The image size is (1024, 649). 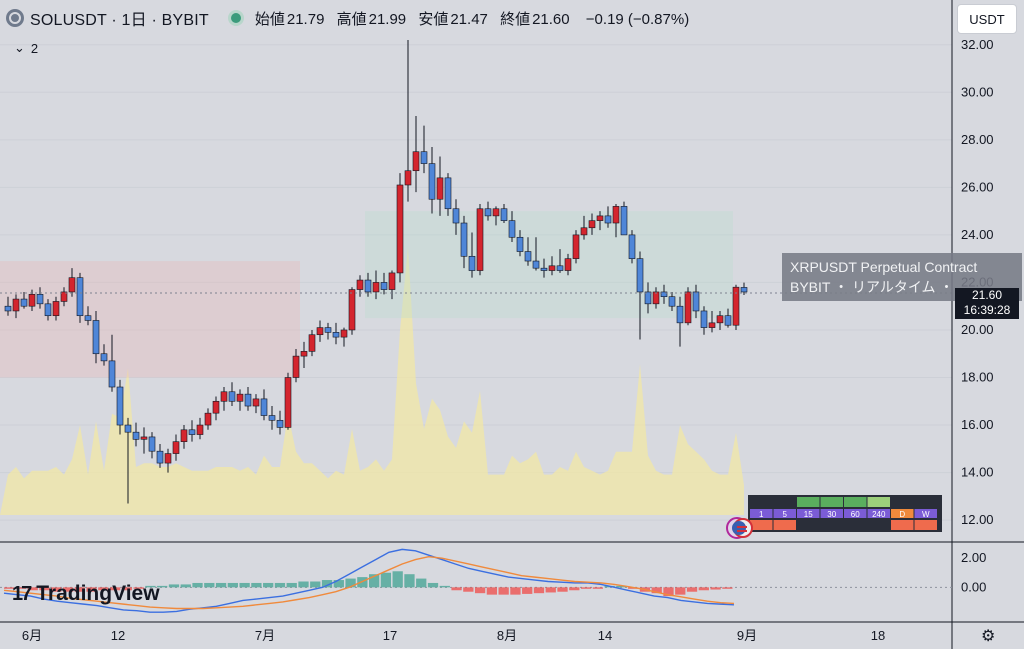 I want to click on mtf-cell-label: W, so click(x=926, y=514).